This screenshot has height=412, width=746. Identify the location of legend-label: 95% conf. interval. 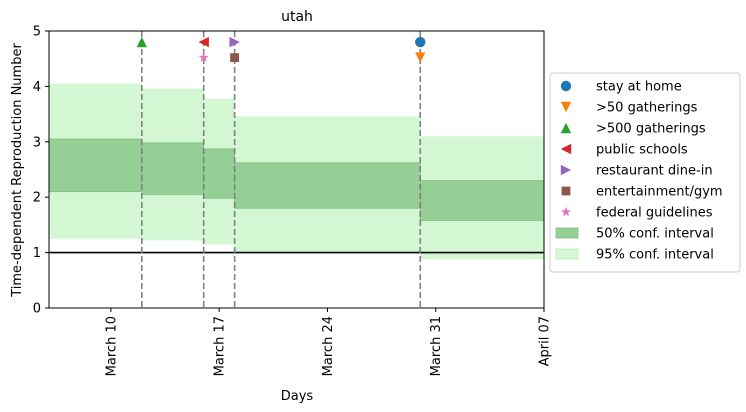
(655, 255).